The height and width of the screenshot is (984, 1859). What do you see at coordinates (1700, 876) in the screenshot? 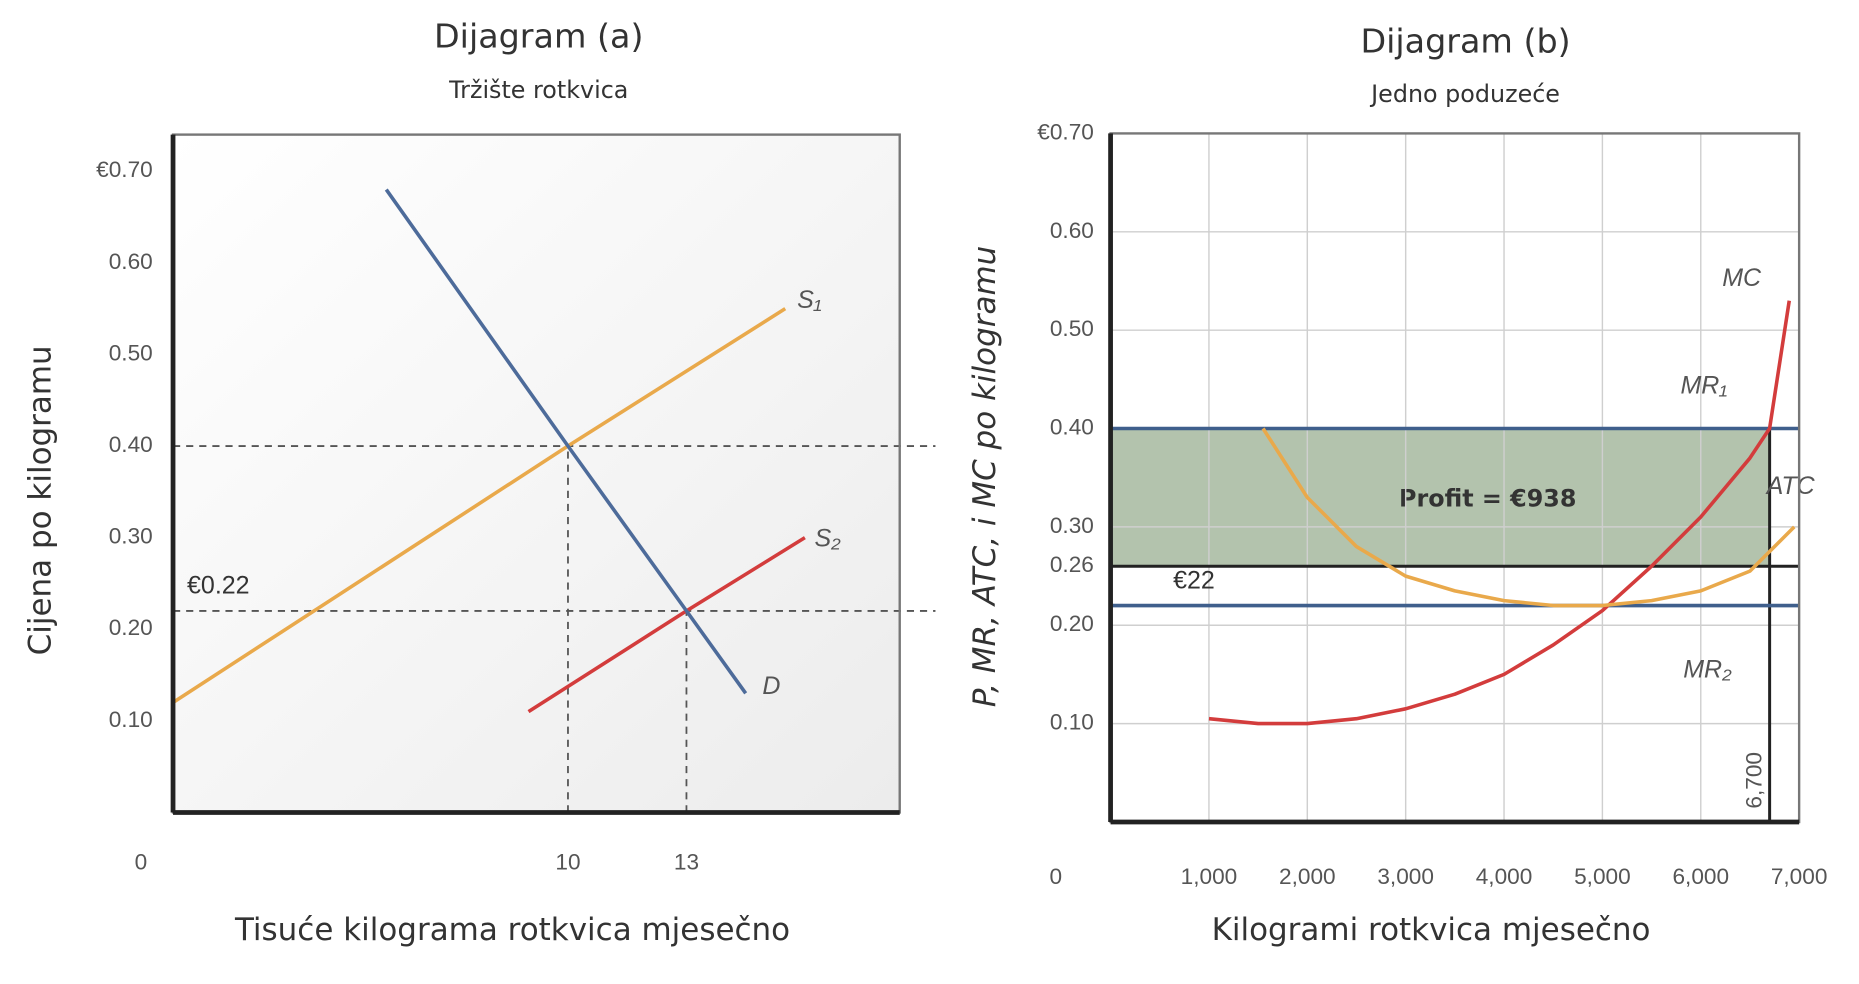
I see `x-tick-label: 6,000` at bounding box center [1700, 876].